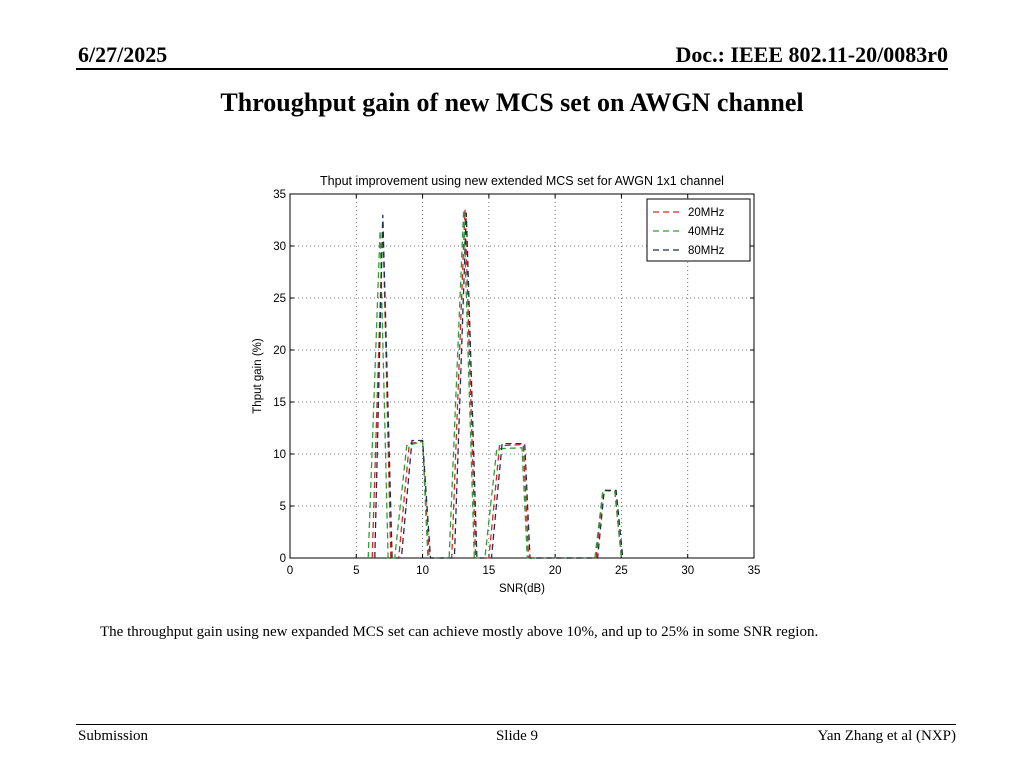 The image size is (1024, 768). What do you see at coordinates (113, 736) in the screenshot?
I see `footer-left: Submission` at bounding box center [113, 736].